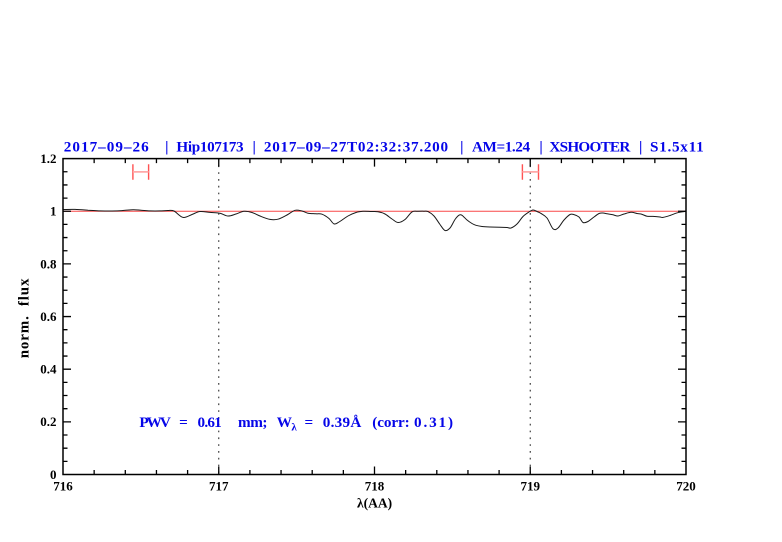  What do you see at coordinates (294, 428) in the screenshot?
I see `svg-text: λ` at bounding box center [294, 428].